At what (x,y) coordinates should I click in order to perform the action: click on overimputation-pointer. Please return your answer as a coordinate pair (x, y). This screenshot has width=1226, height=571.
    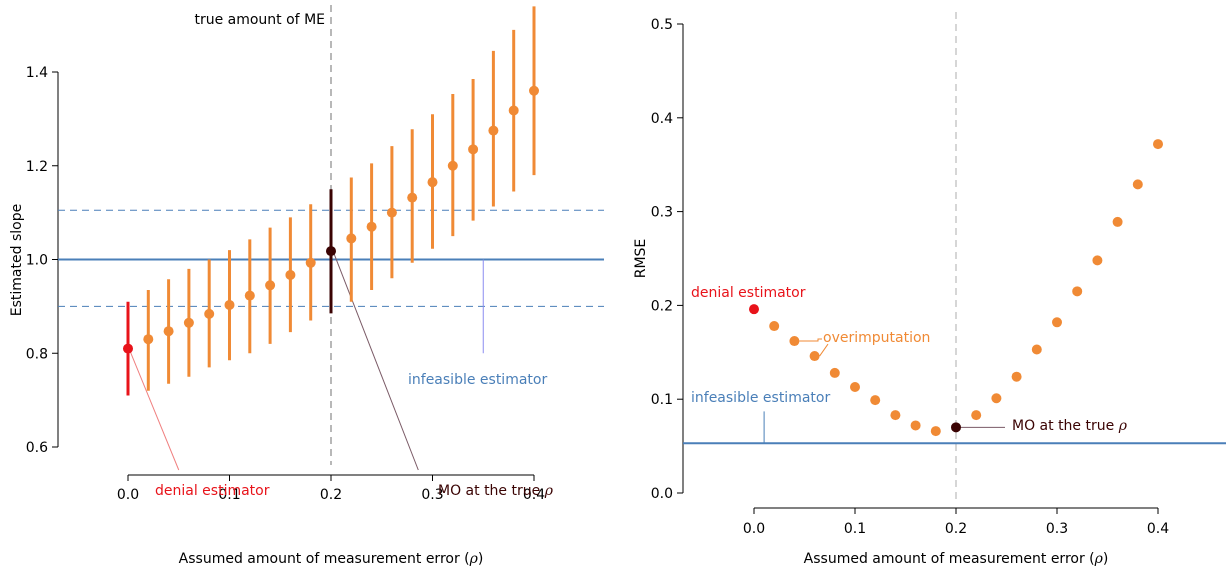
    Looking at the image, I should click on (810, 340).